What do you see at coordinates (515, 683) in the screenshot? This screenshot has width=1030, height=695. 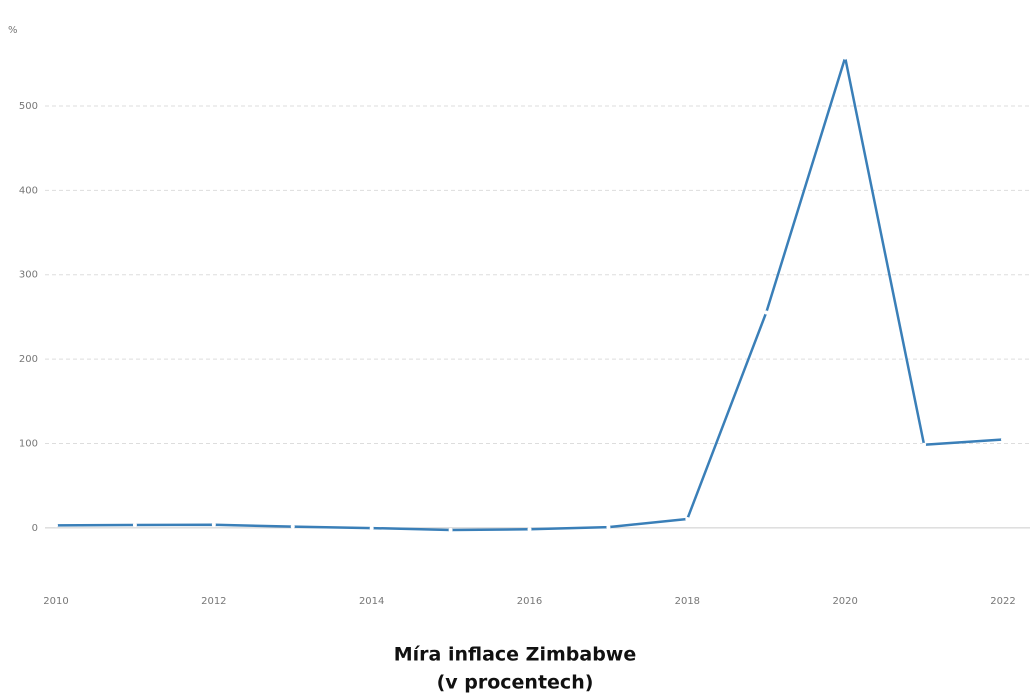 I see `chart-subtitle: (v procentech)` at bounding box center [515, 683].